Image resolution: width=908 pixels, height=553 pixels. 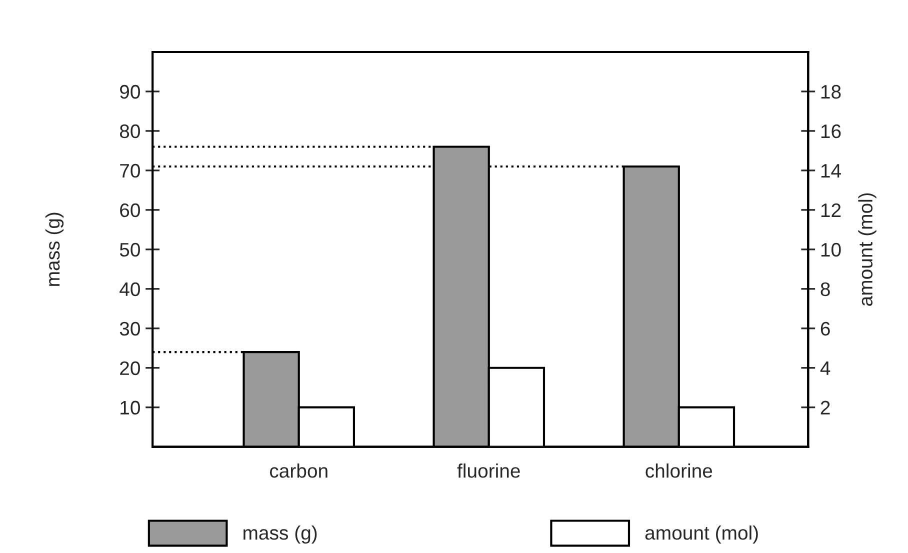 I want to click on x-tick-label: carbon, so click(x=299, y=470).